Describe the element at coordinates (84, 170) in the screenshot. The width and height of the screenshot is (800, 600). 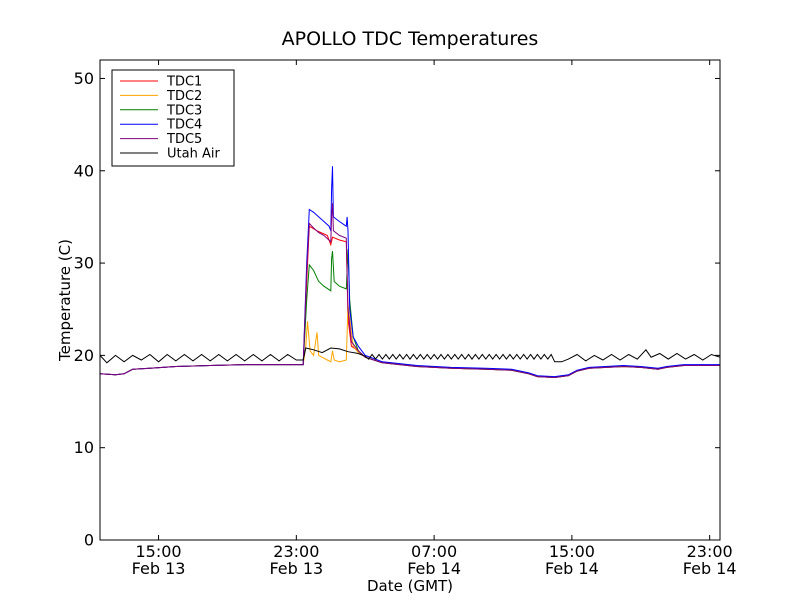
I see `y-tick-label: 40` at that location.